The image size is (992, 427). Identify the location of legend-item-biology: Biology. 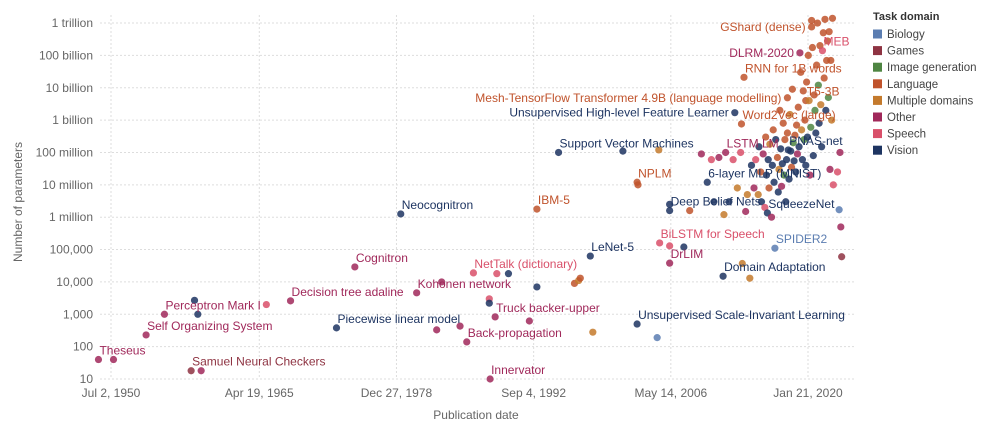
(899, 35).